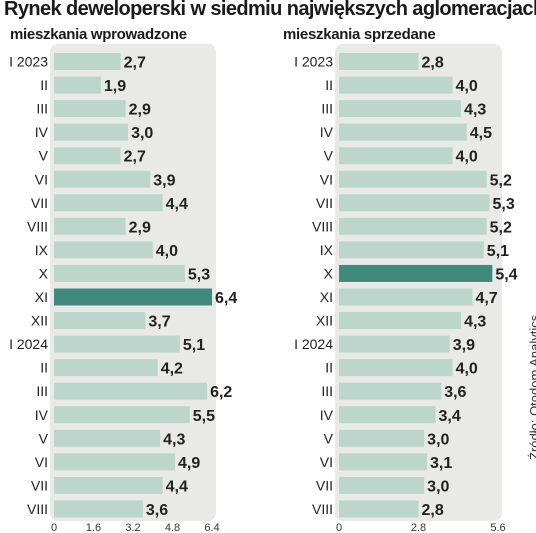  Describe the element at coordinates (433, 63) in the screenshot. I see `right-value-label: 2,8` at that location.